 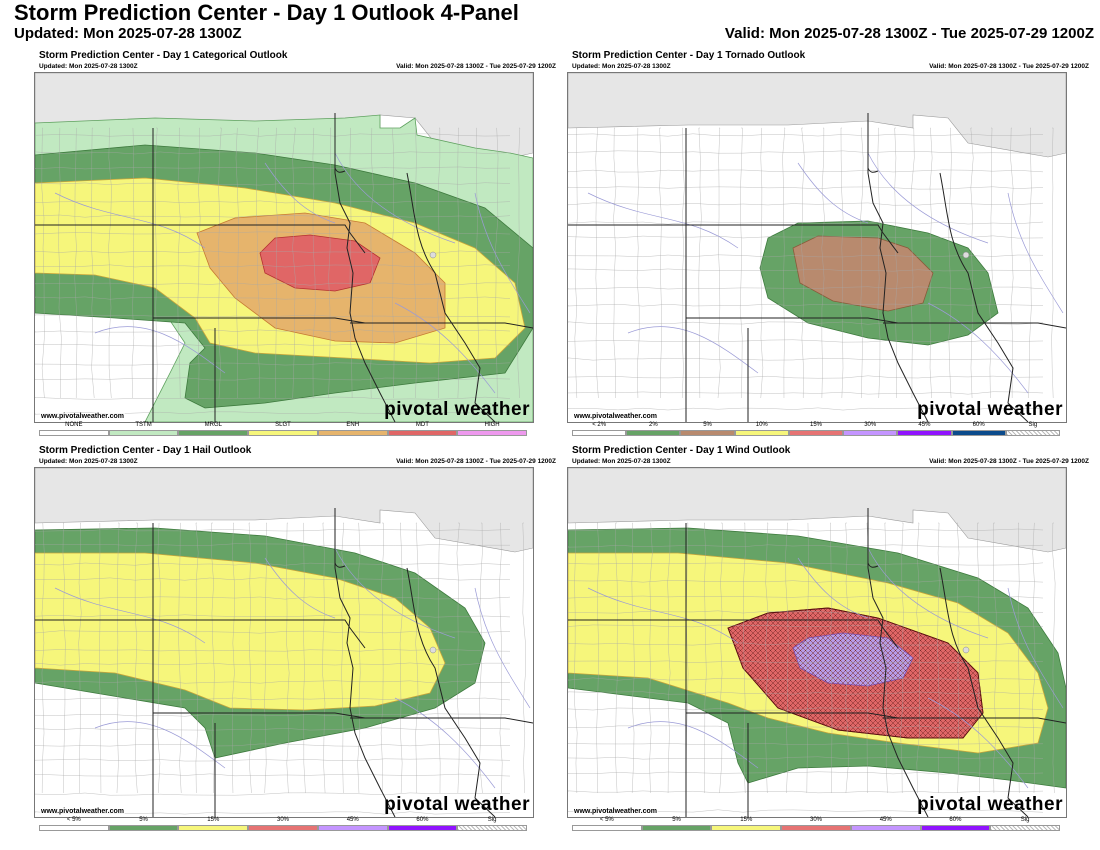 I want to click on legend-label: NONE, so click(x=74, y=425).